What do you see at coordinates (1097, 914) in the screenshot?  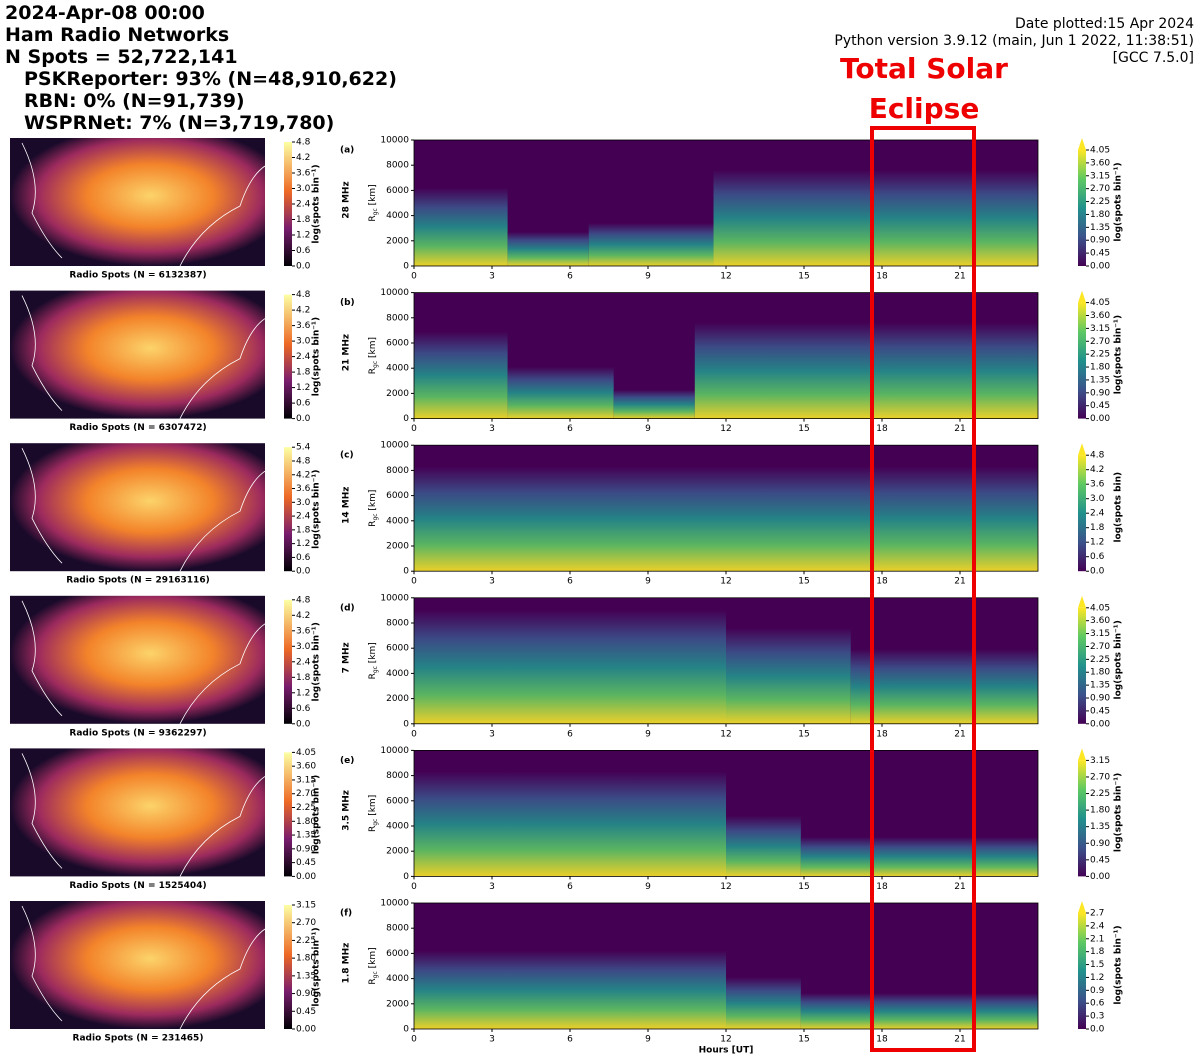 I see `colorbar-tick-label: 2.7` at bounding box center [1097, 914].